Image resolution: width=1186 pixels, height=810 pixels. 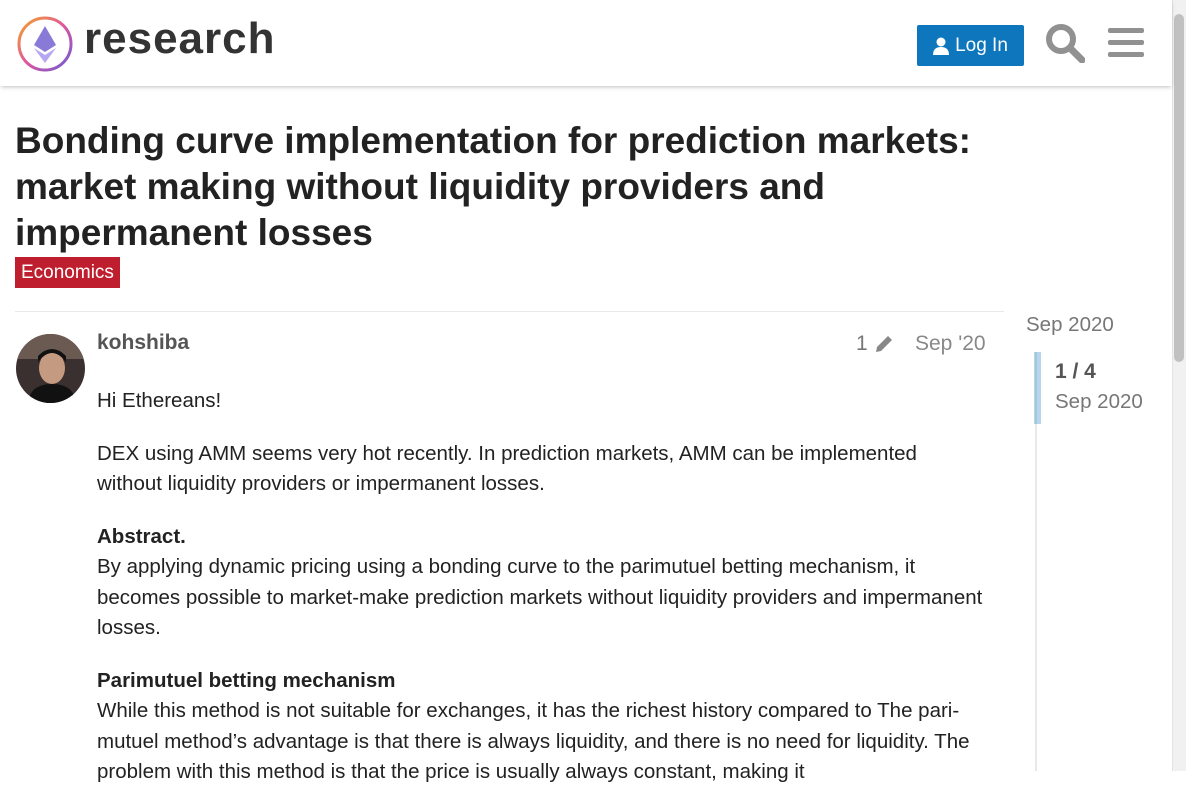 What do you see at coordinates (509, 311) in the screenshot?
I see `divider` at bounding box center [509, 311].